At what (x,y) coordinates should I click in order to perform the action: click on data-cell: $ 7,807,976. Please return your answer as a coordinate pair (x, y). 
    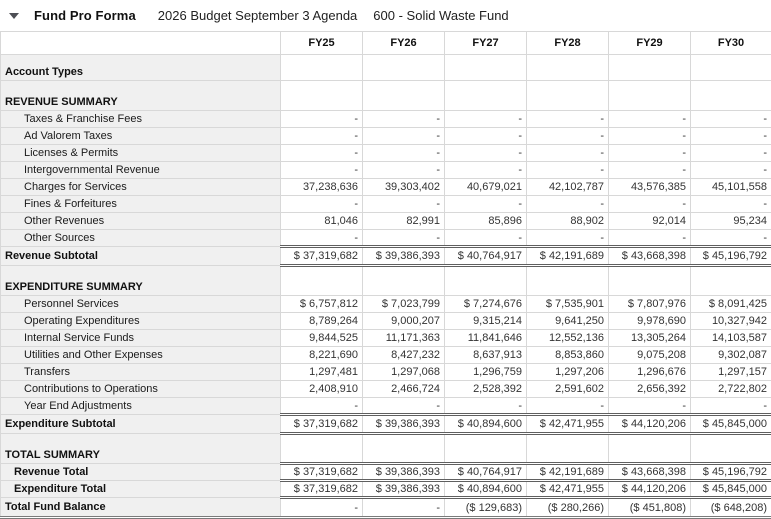
    Looking at the image, I should click on (650, 304).